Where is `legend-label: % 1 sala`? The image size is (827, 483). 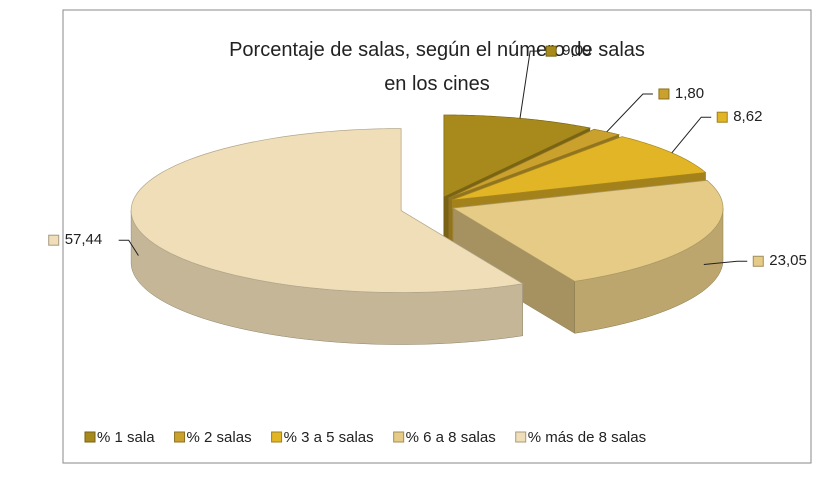
legend-label: % 1 sala is located at coordinates (126, 437).